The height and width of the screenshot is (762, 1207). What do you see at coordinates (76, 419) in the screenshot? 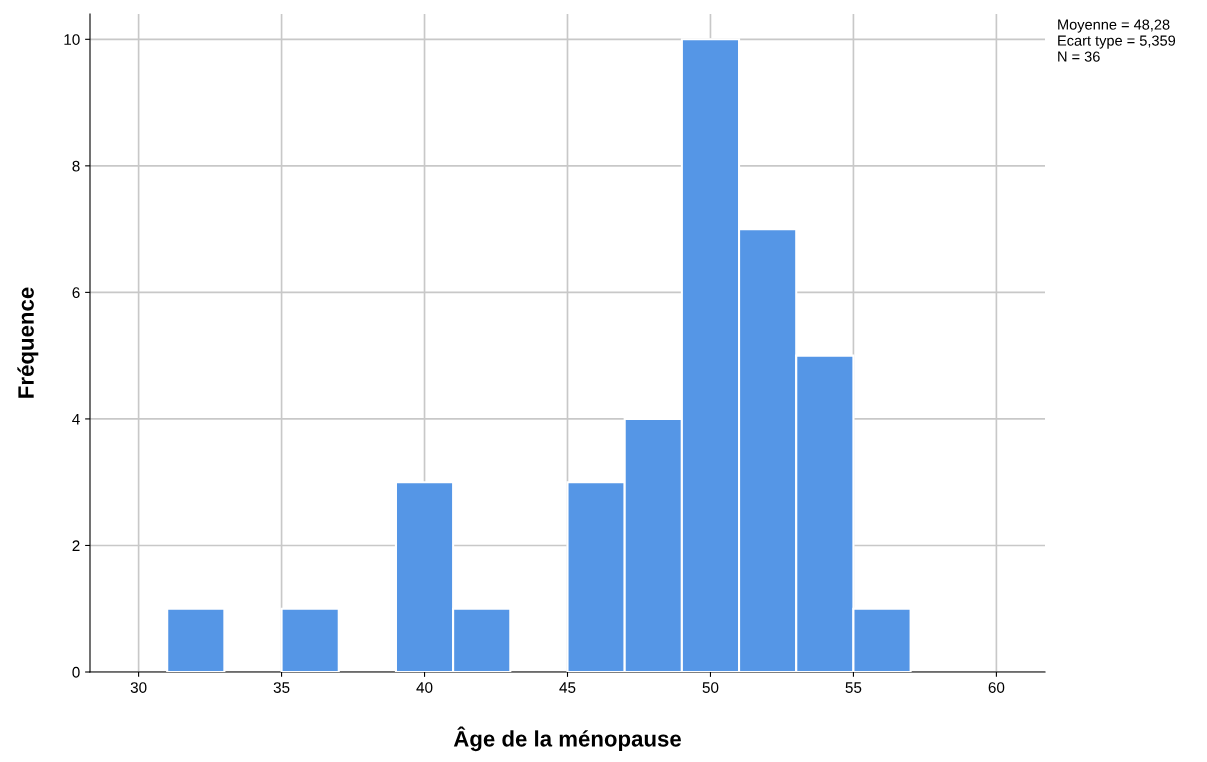
I see `y-tick-label: 4` at bounding box center [76, 419].